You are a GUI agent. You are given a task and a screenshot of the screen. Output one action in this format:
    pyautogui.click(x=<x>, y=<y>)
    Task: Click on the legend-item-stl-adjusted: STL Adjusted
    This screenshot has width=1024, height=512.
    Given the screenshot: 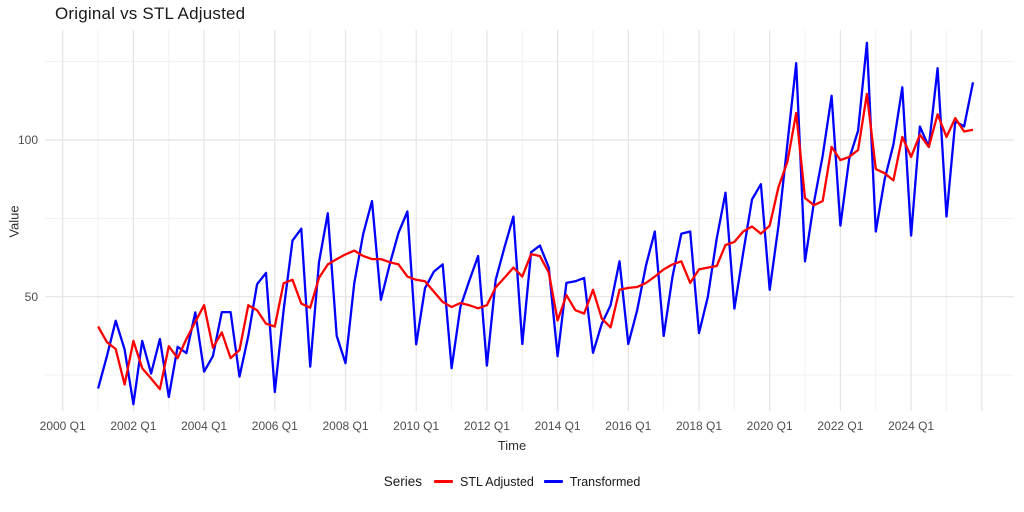 What is the action you would take?
    pyautogui.click(x=483, y=481)
    